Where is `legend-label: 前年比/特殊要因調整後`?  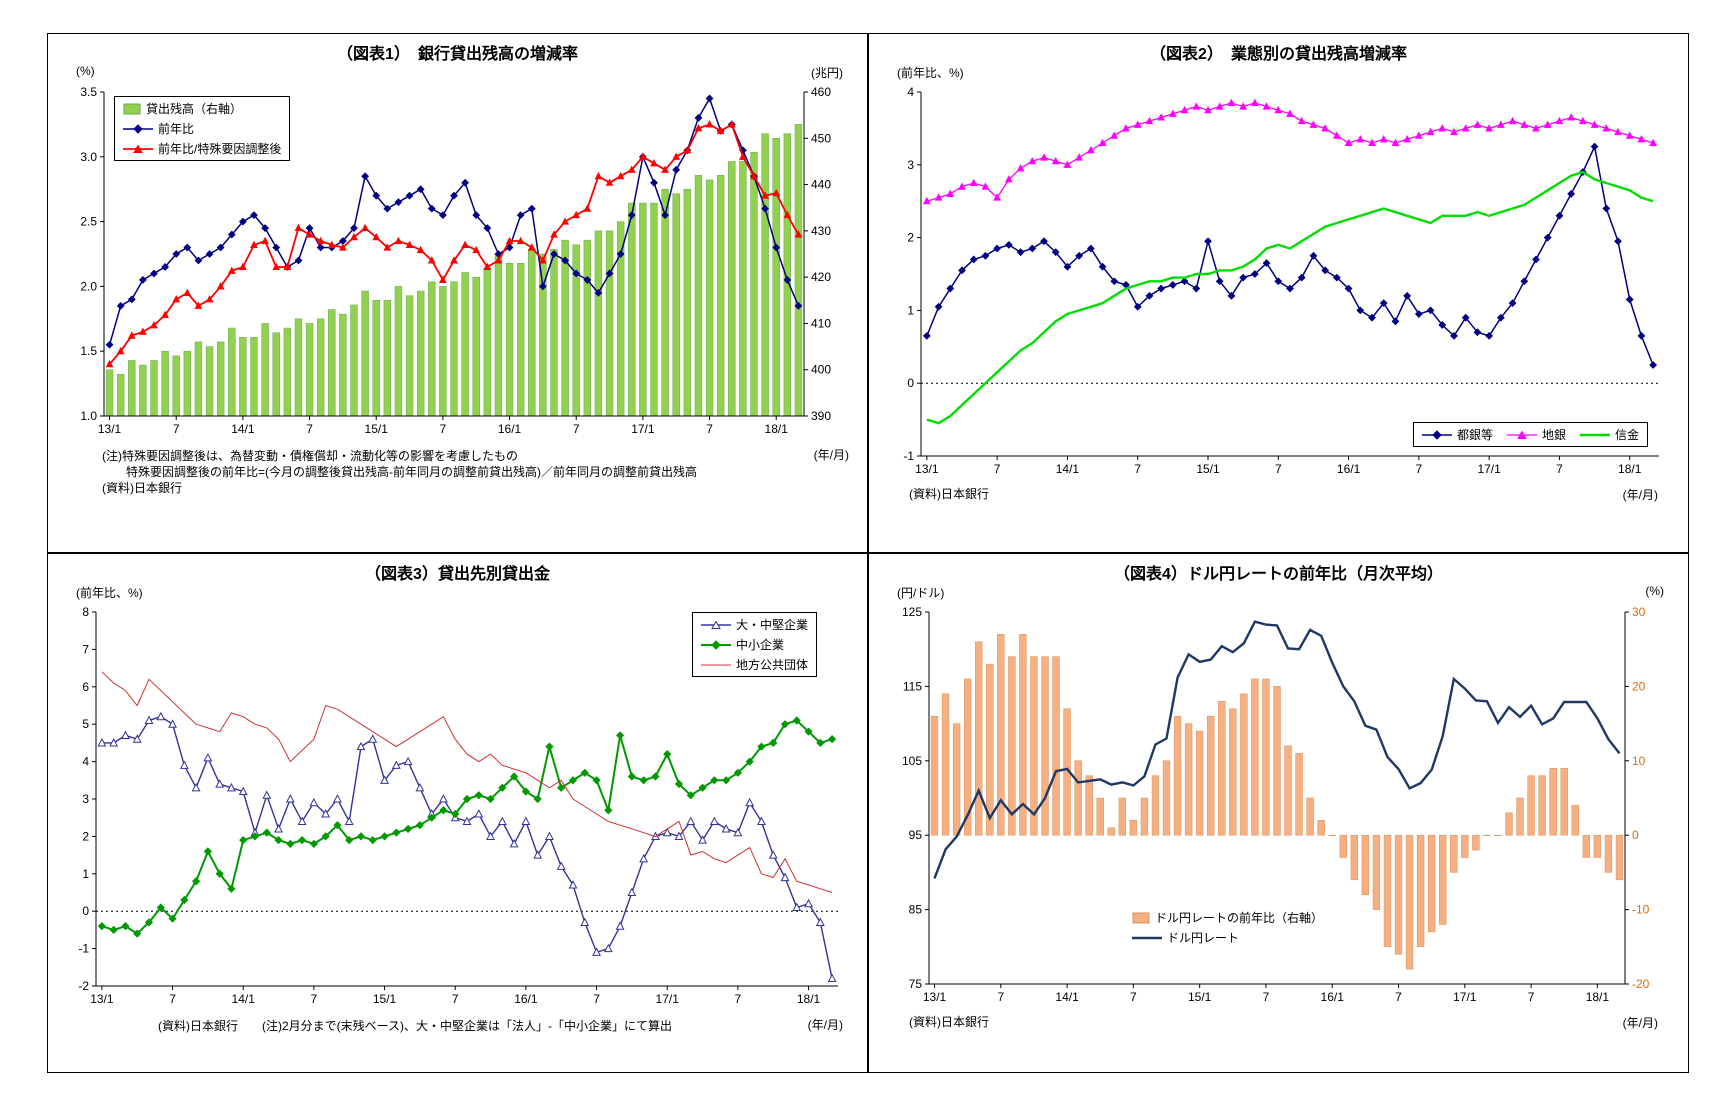
legend-label: 前年比/特殊要因調整後 is located at coordinates (220, 149).